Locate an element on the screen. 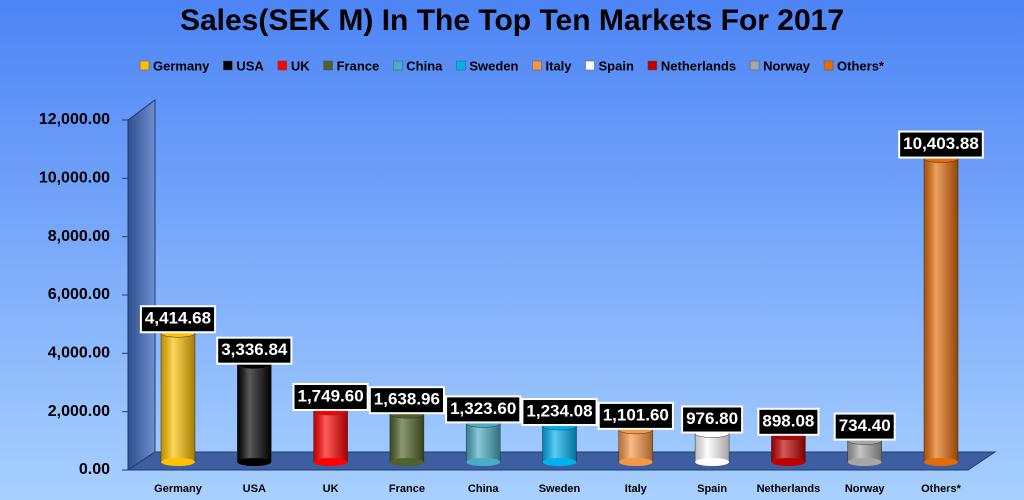  y-tick-label: 10,000.00 is located at coordinates (74, 178).